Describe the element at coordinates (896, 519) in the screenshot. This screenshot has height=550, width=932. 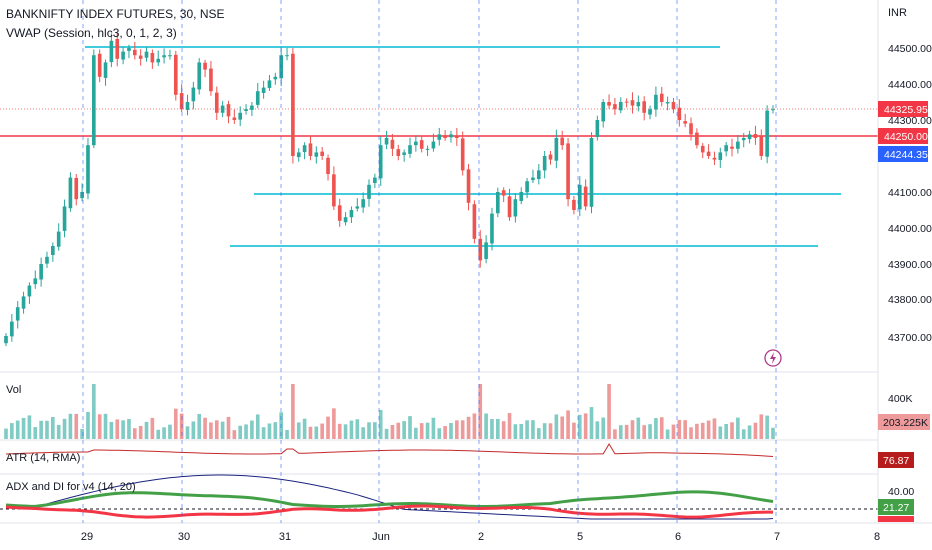
I see `adx-minus-badge` at that location.